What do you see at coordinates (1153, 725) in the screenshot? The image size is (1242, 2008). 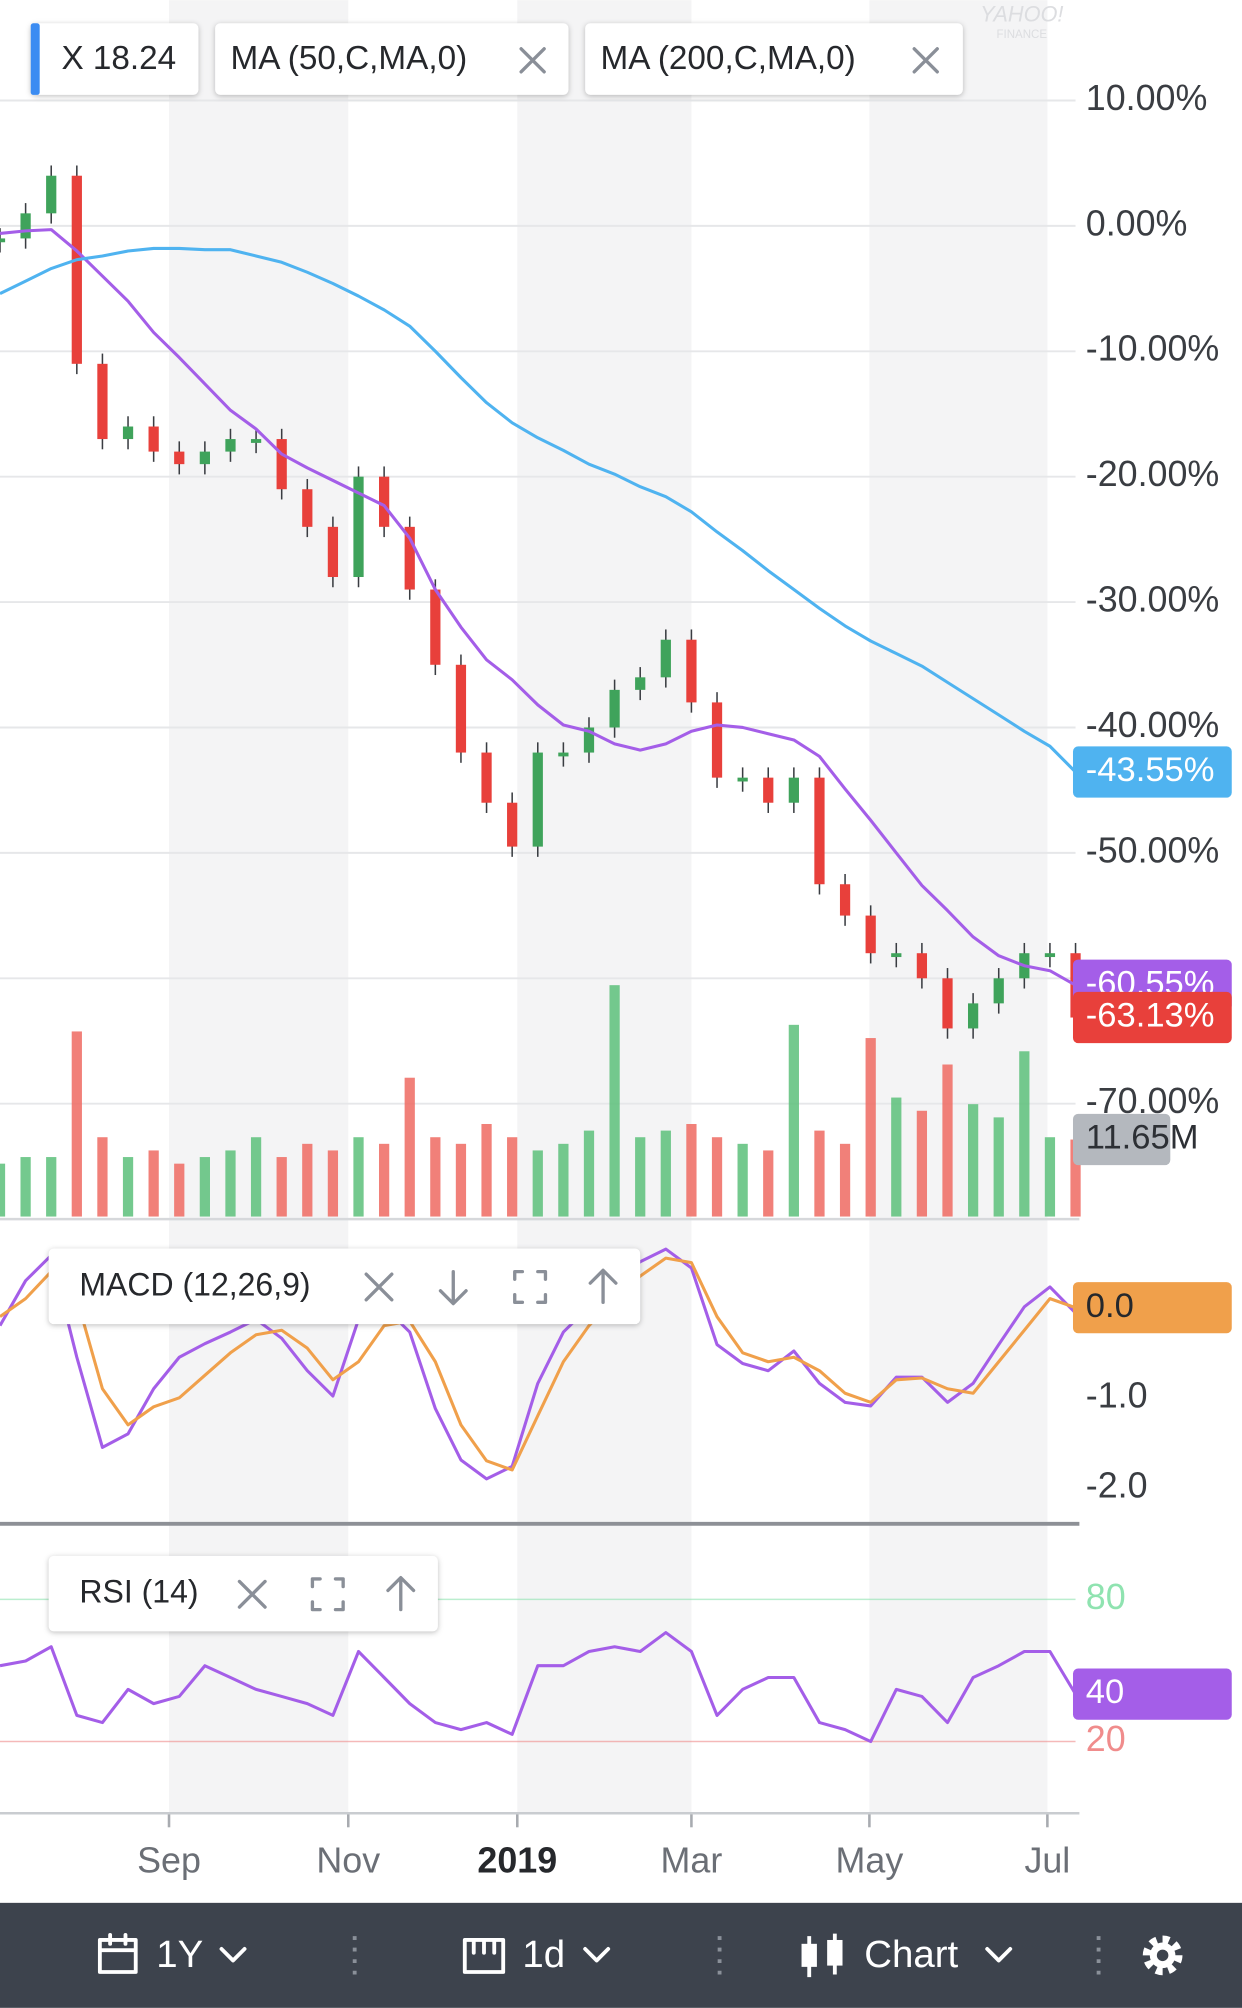 I see `y-tick-label: -40.00%` at bounding box center [1153, 725].